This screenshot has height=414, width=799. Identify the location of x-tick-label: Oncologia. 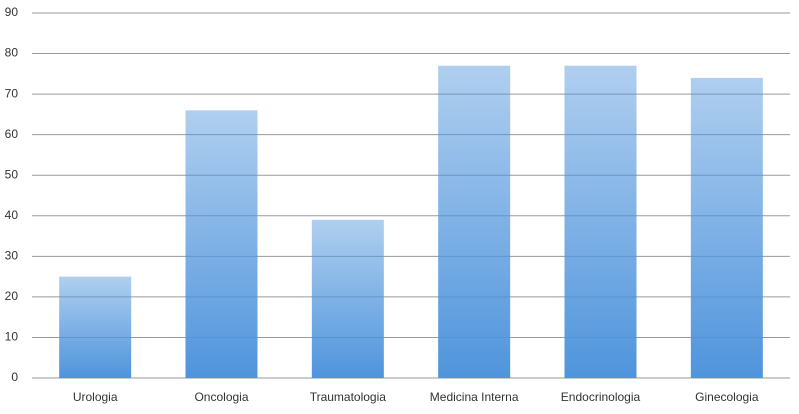
(221, 397).